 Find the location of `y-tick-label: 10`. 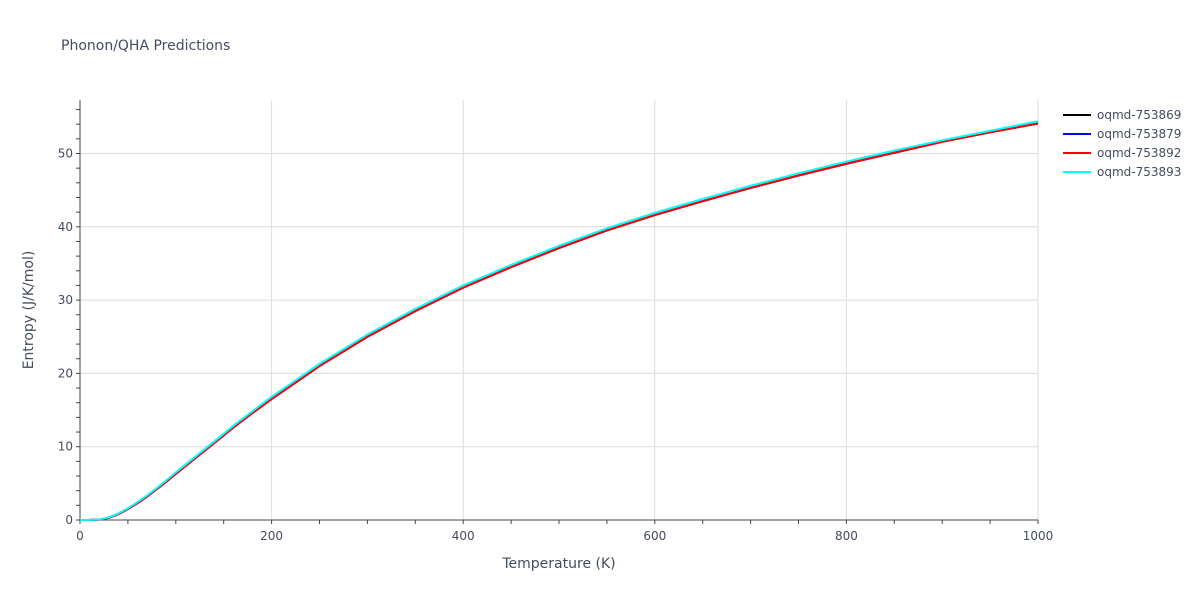

y-tick-label: 10 is located at coordinates (65, 447).